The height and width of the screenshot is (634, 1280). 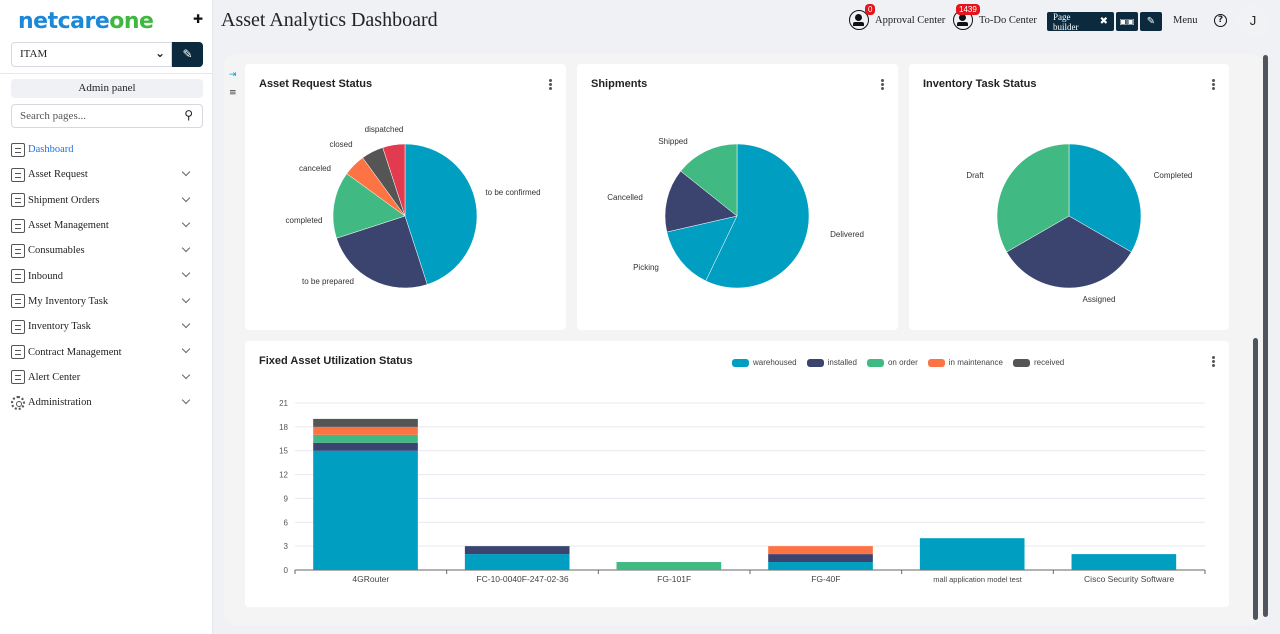 I want to click on pie-label: completed, so click(x=304, y=220).